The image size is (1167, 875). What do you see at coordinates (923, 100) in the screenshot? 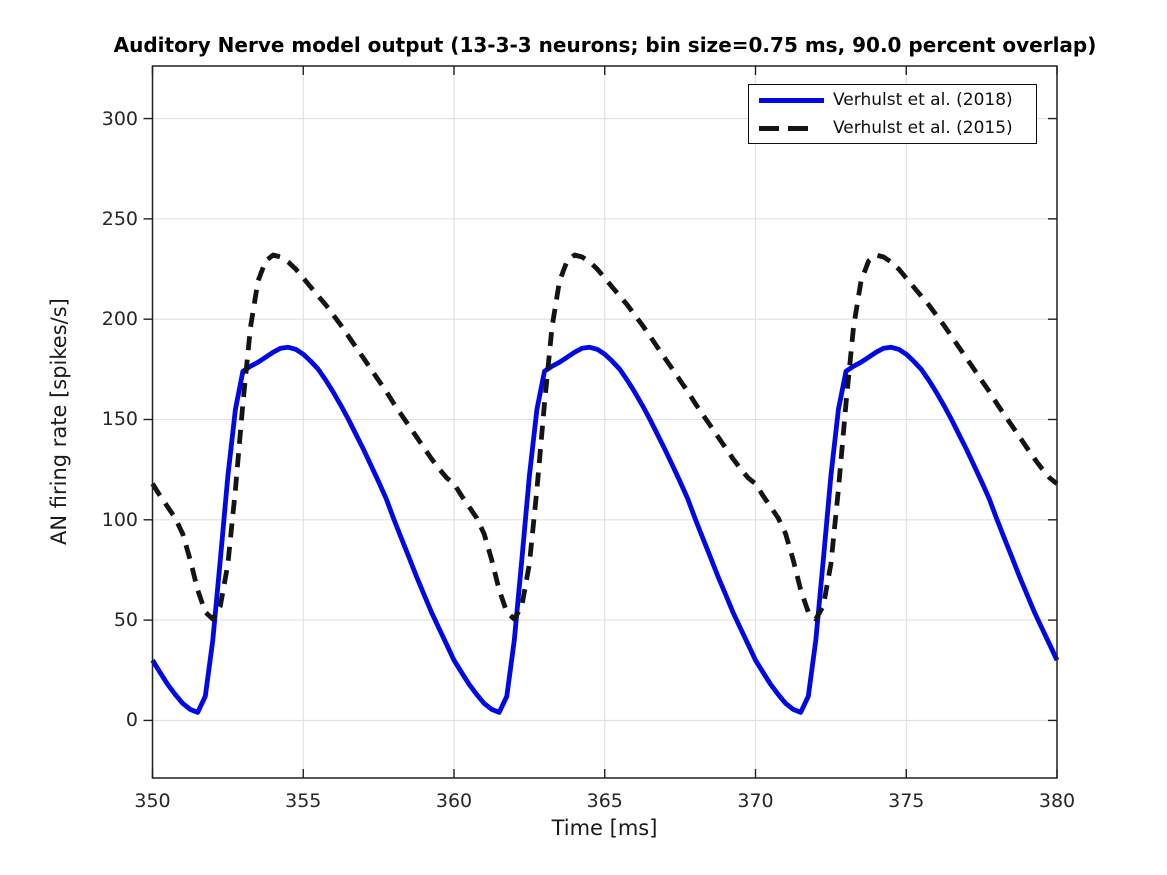
I see `legend-label: Verhulst et al. (2018)` at bounding box center [923, 100].